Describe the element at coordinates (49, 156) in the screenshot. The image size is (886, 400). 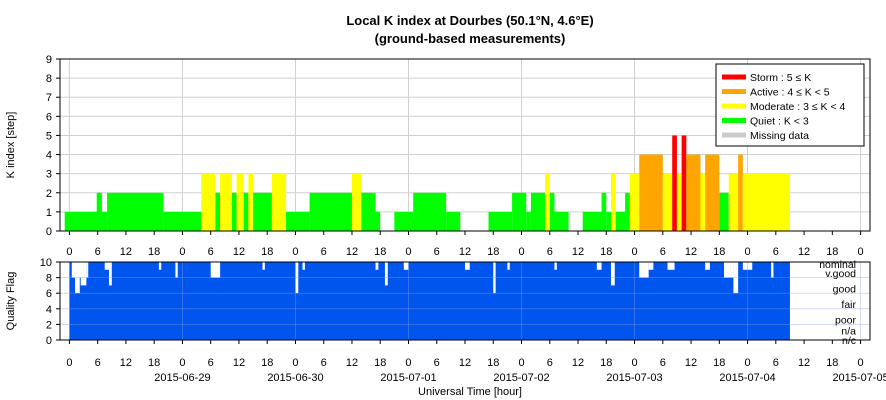
I see `k-y-tick-label: 4` at that location.